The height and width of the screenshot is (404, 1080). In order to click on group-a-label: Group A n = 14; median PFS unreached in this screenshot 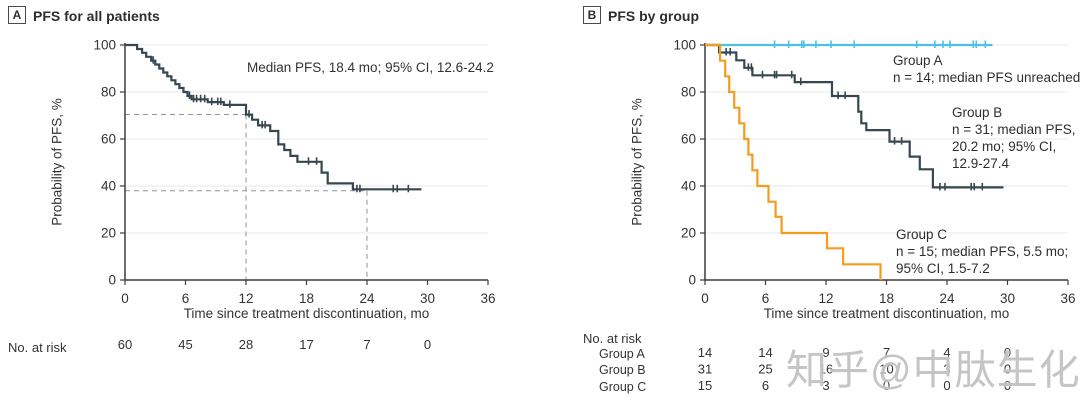, I will do `click(986, 69)`.